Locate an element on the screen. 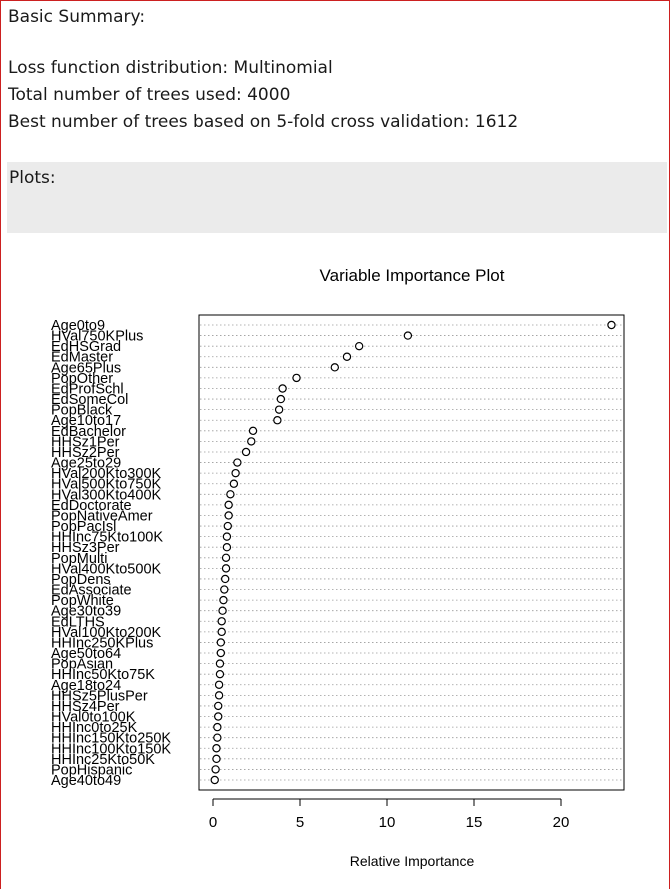 The width and height of the screenshot is (670, 889). variable-label: Age18to24 is located at coordinates (86, 686).